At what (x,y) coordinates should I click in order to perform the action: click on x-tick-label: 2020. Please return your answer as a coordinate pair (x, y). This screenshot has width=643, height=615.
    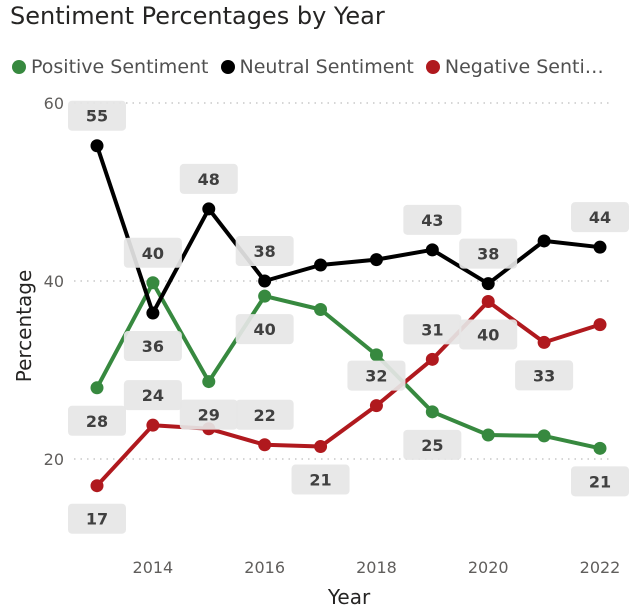
    Looking at the image, I should click on (488, 567).